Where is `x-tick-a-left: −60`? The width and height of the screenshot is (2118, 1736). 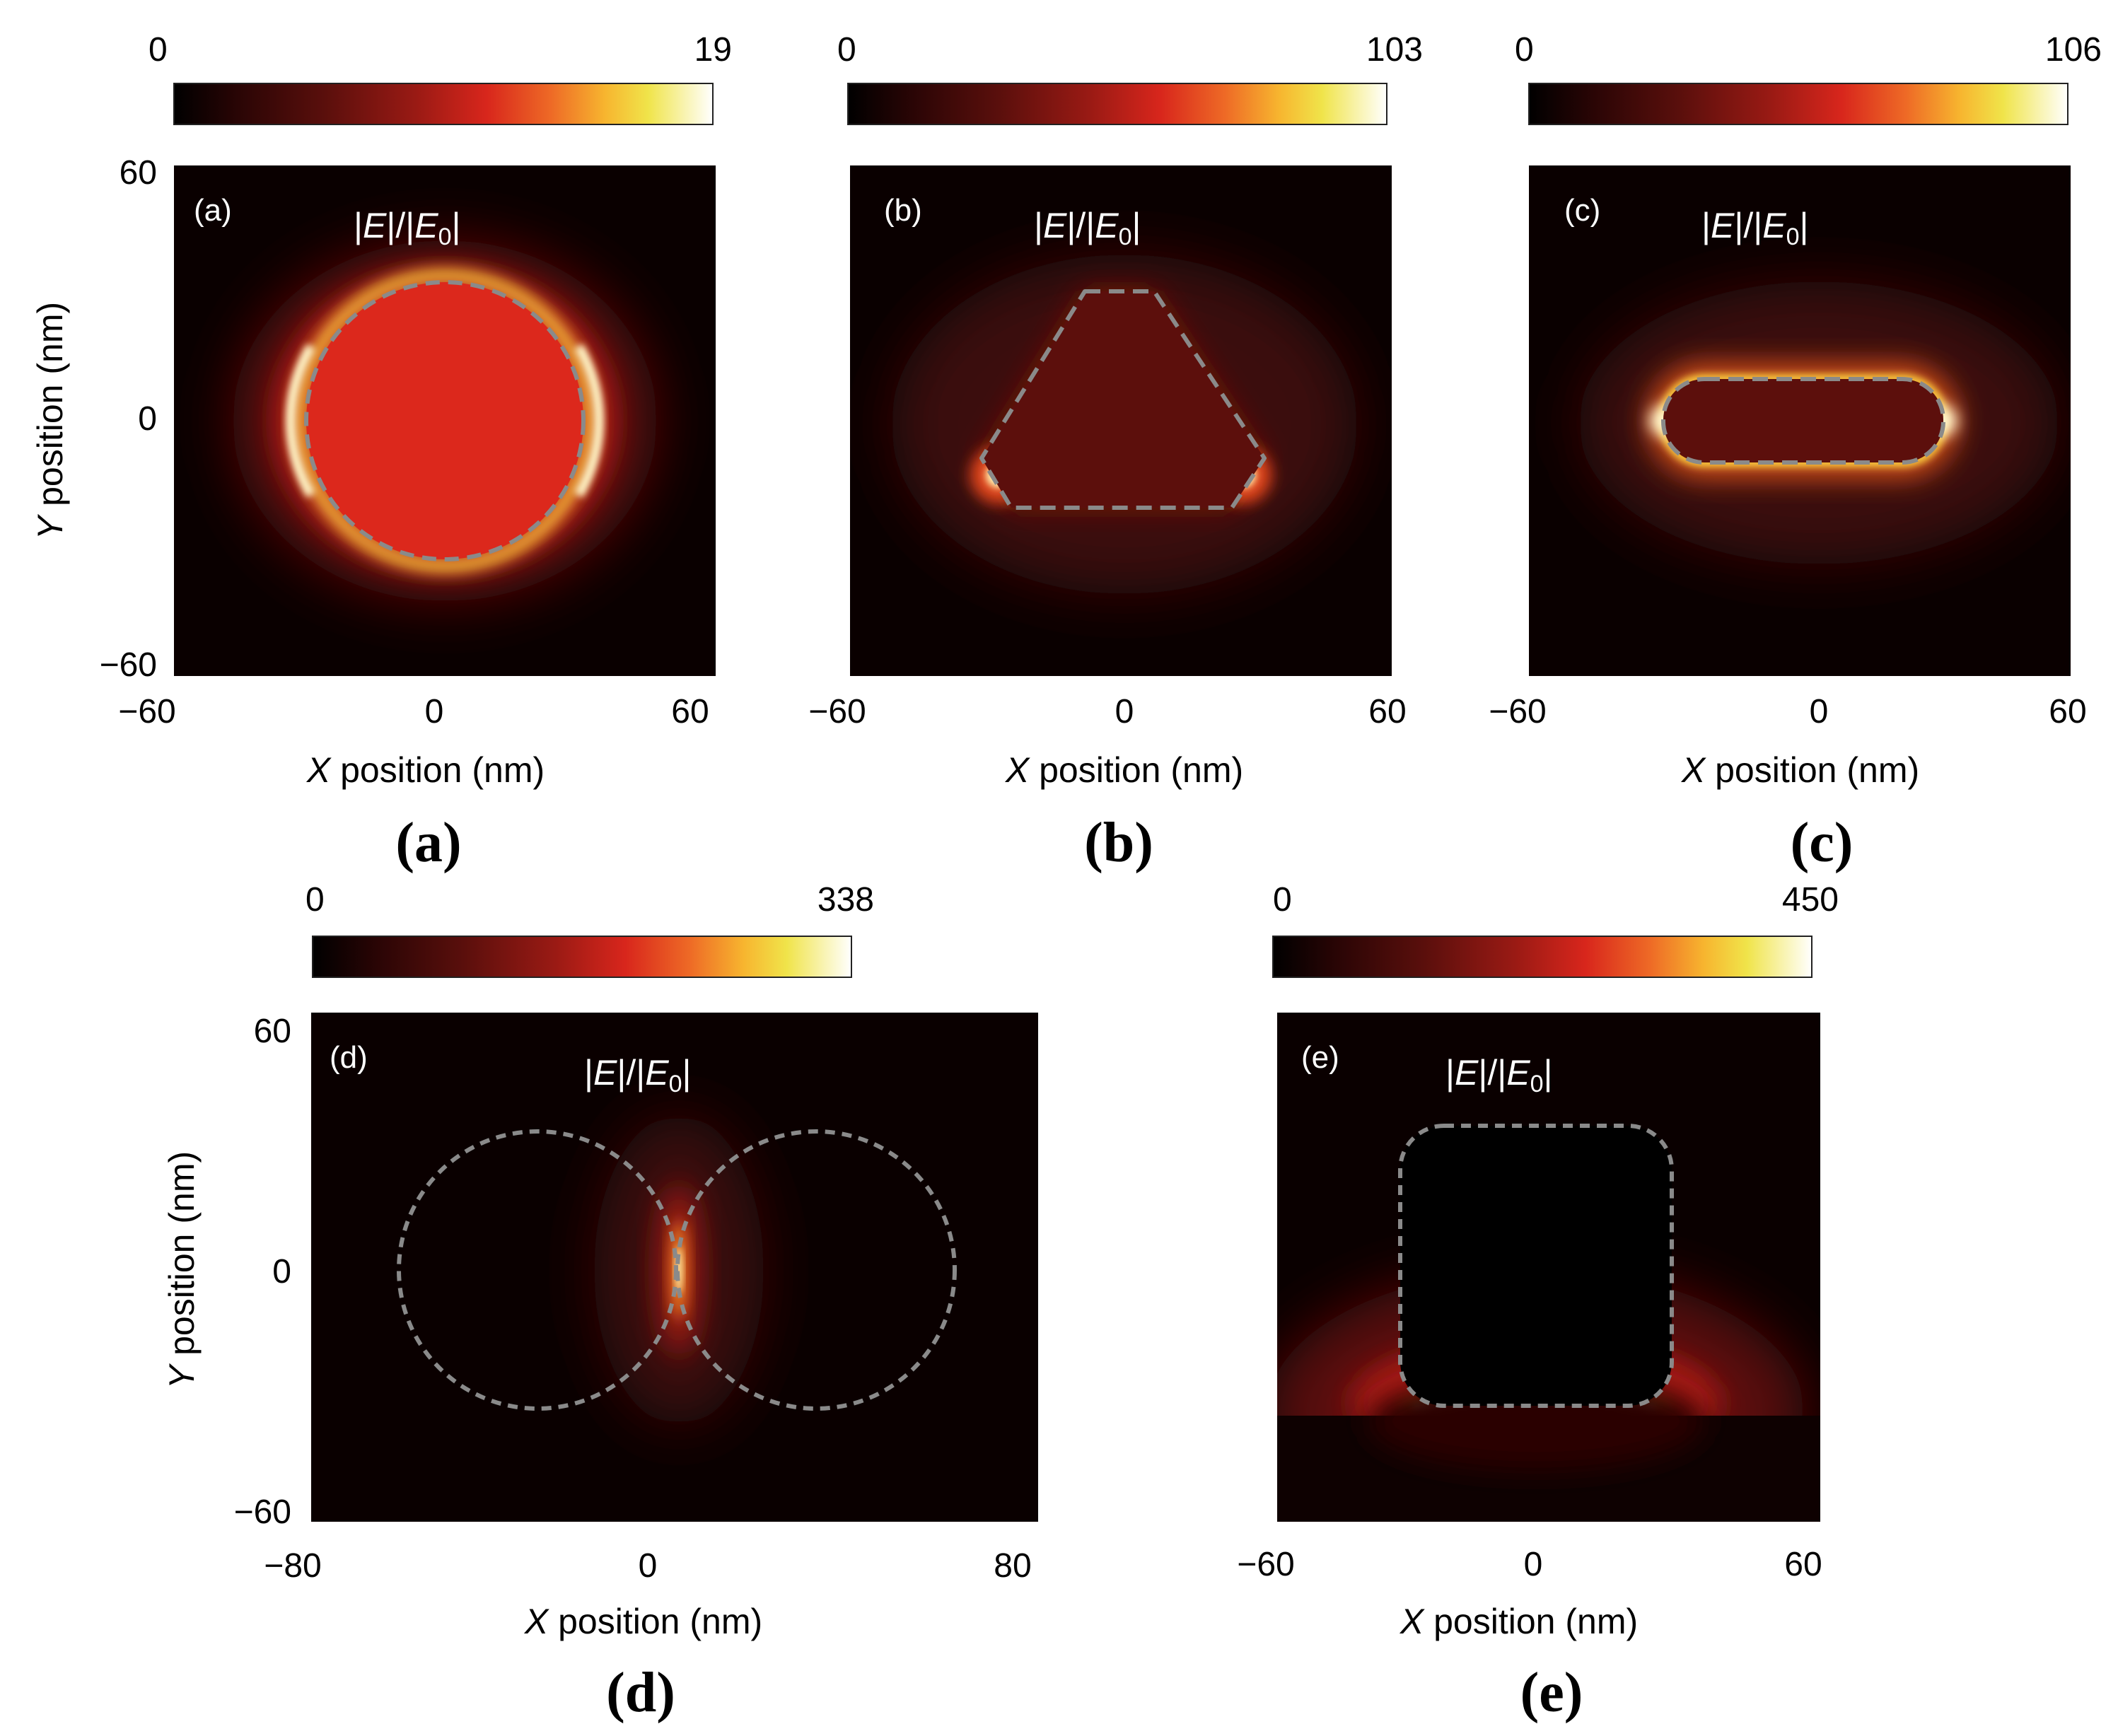 x-tick-a-left: −60 is located at coordinates (146, 711).